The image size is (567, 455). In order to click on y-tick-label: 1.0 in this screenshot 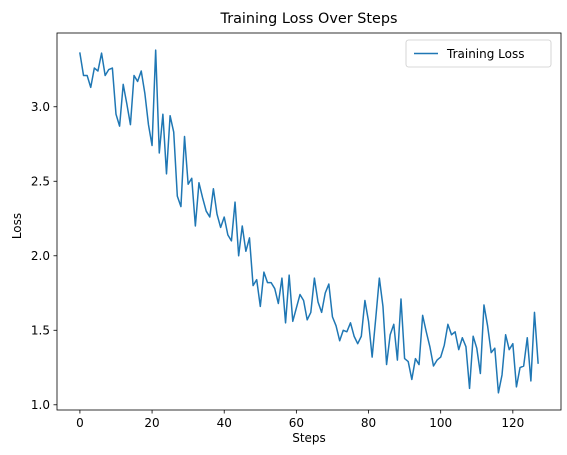, I will do `click(40, 405)`.